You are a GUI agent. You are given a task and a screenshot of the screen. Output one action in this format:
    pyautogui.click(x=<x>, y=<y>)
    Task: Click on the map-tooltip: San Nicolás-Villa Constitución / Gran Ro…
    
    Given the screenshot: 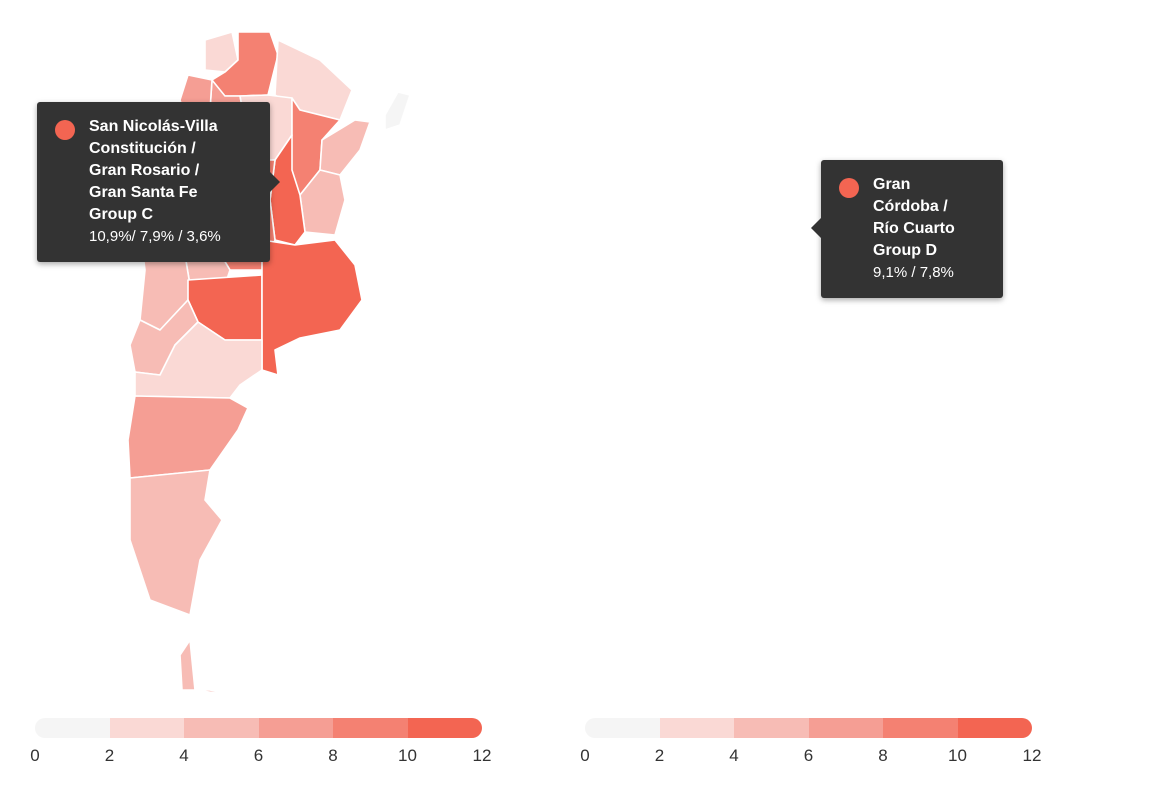 What is the action you would take?
    pyautogui.click(x=158, y=182)
    